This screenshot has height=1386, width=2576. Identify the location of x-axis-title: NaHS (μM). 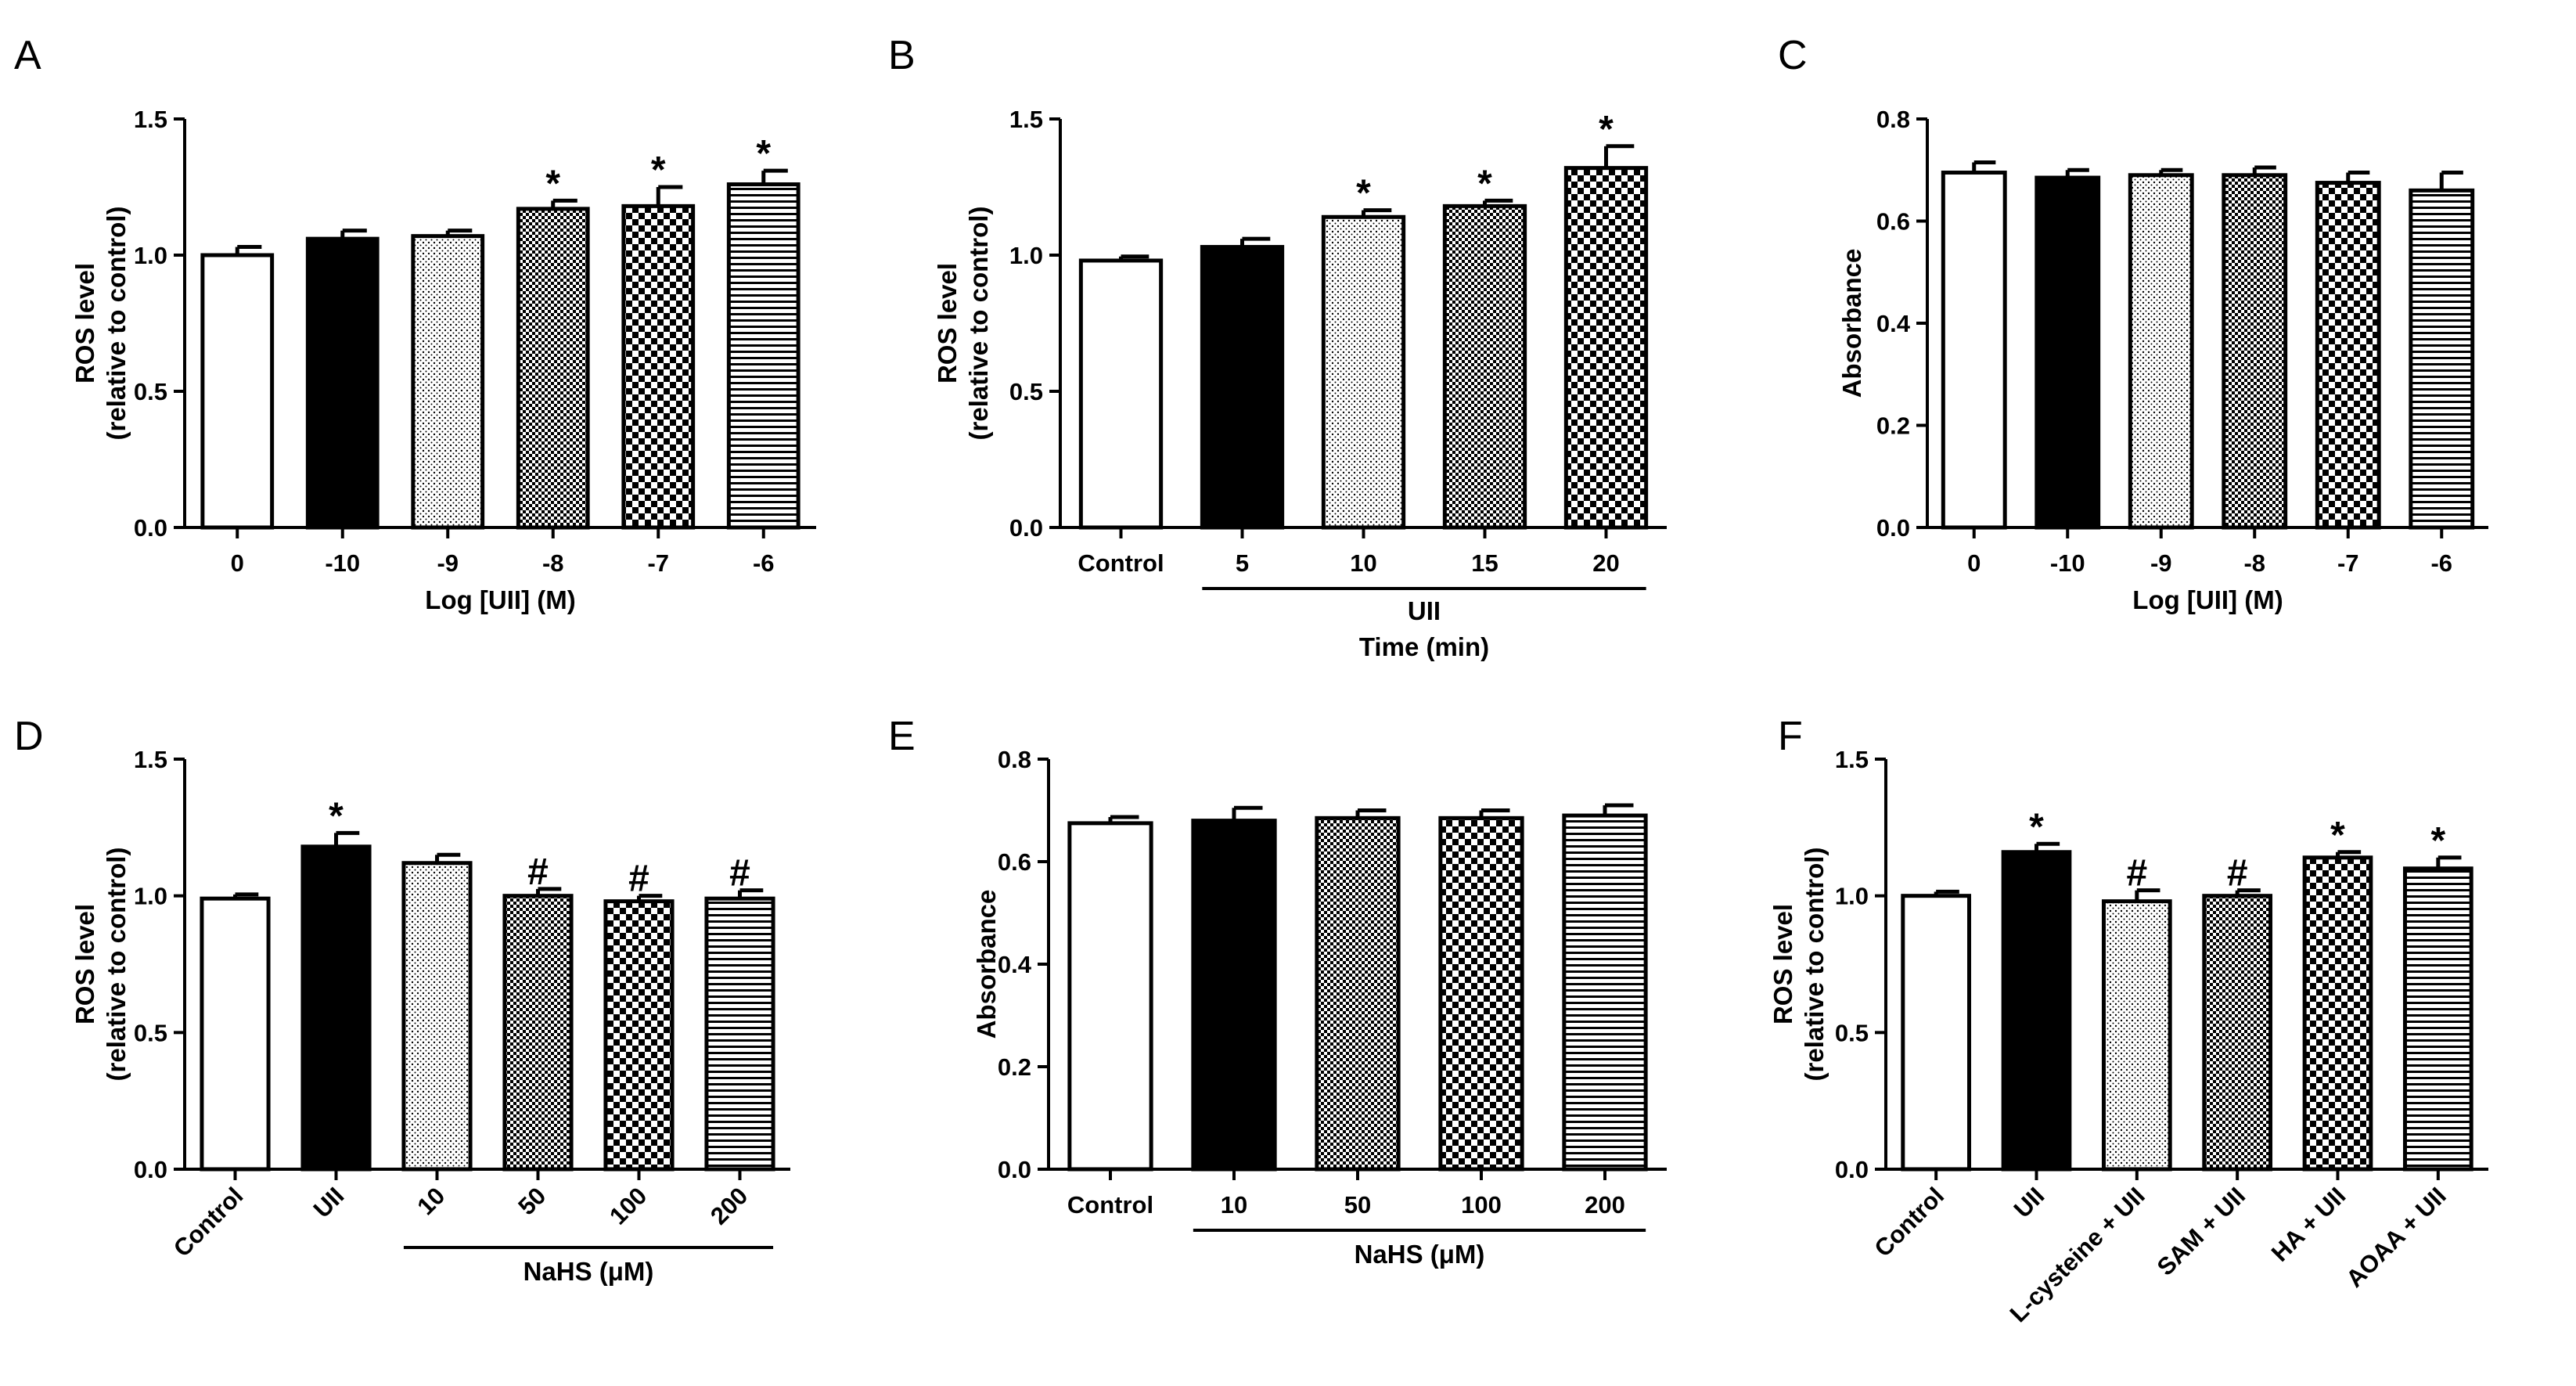
(589, 1271).